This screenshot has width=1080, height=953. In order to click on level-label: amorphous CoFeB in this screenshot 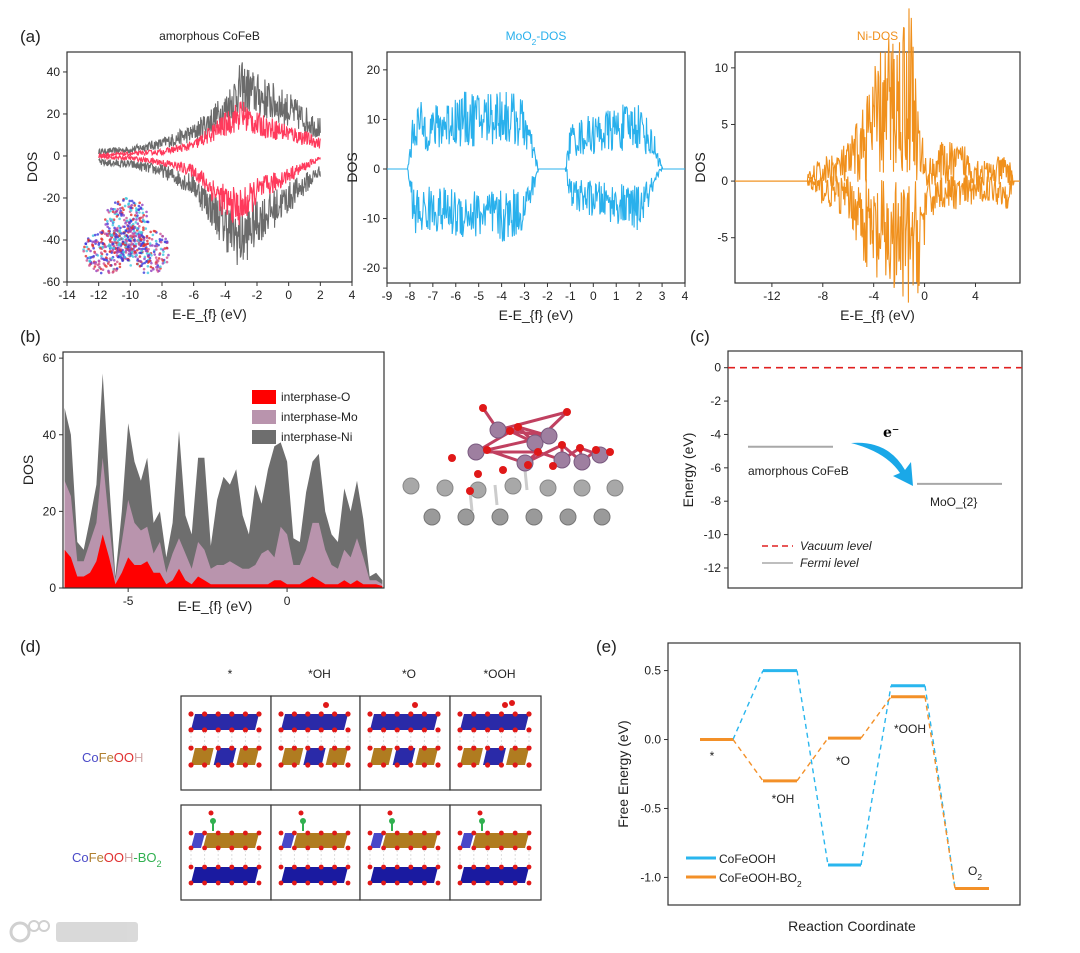, I will do `click(798, 471)`.